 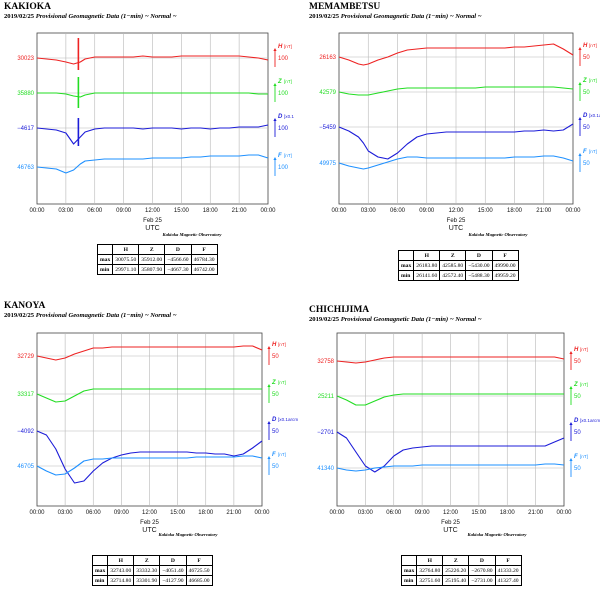 What do you see at coordinates (206, 513) in the screenshot?
I see `kanoya-x-tick: 18:00` at bounding box center [206, 513].